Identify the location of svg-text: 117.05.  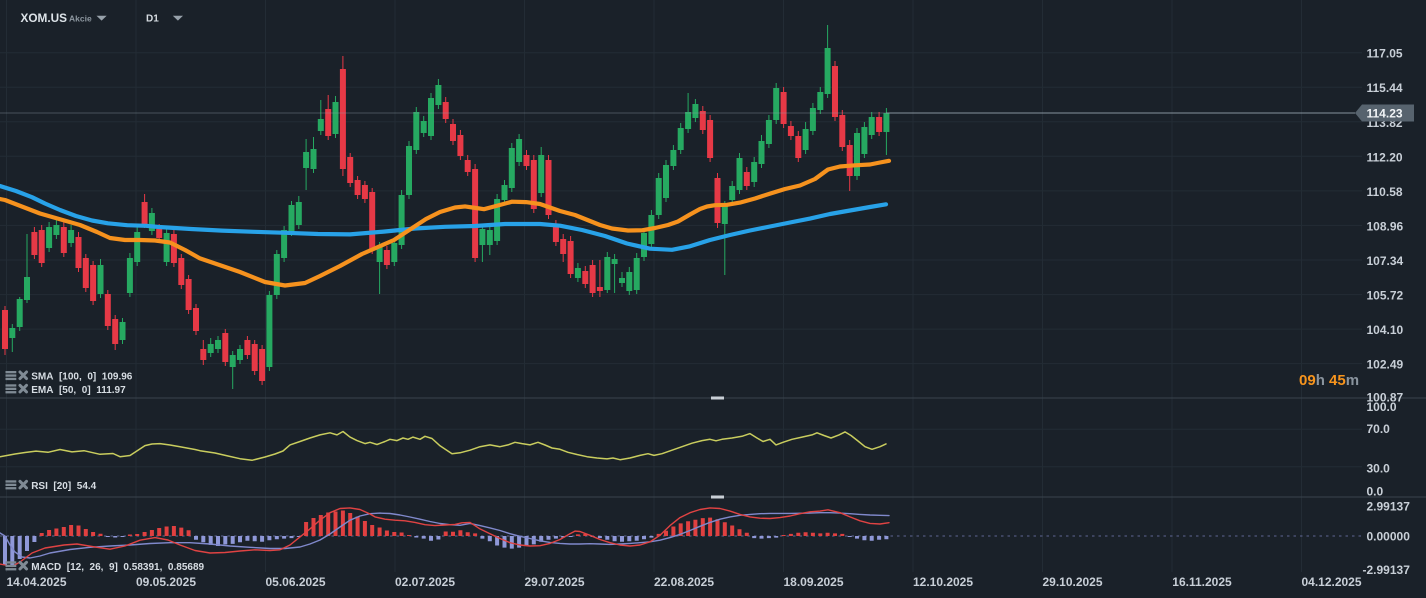
(1385, 54).